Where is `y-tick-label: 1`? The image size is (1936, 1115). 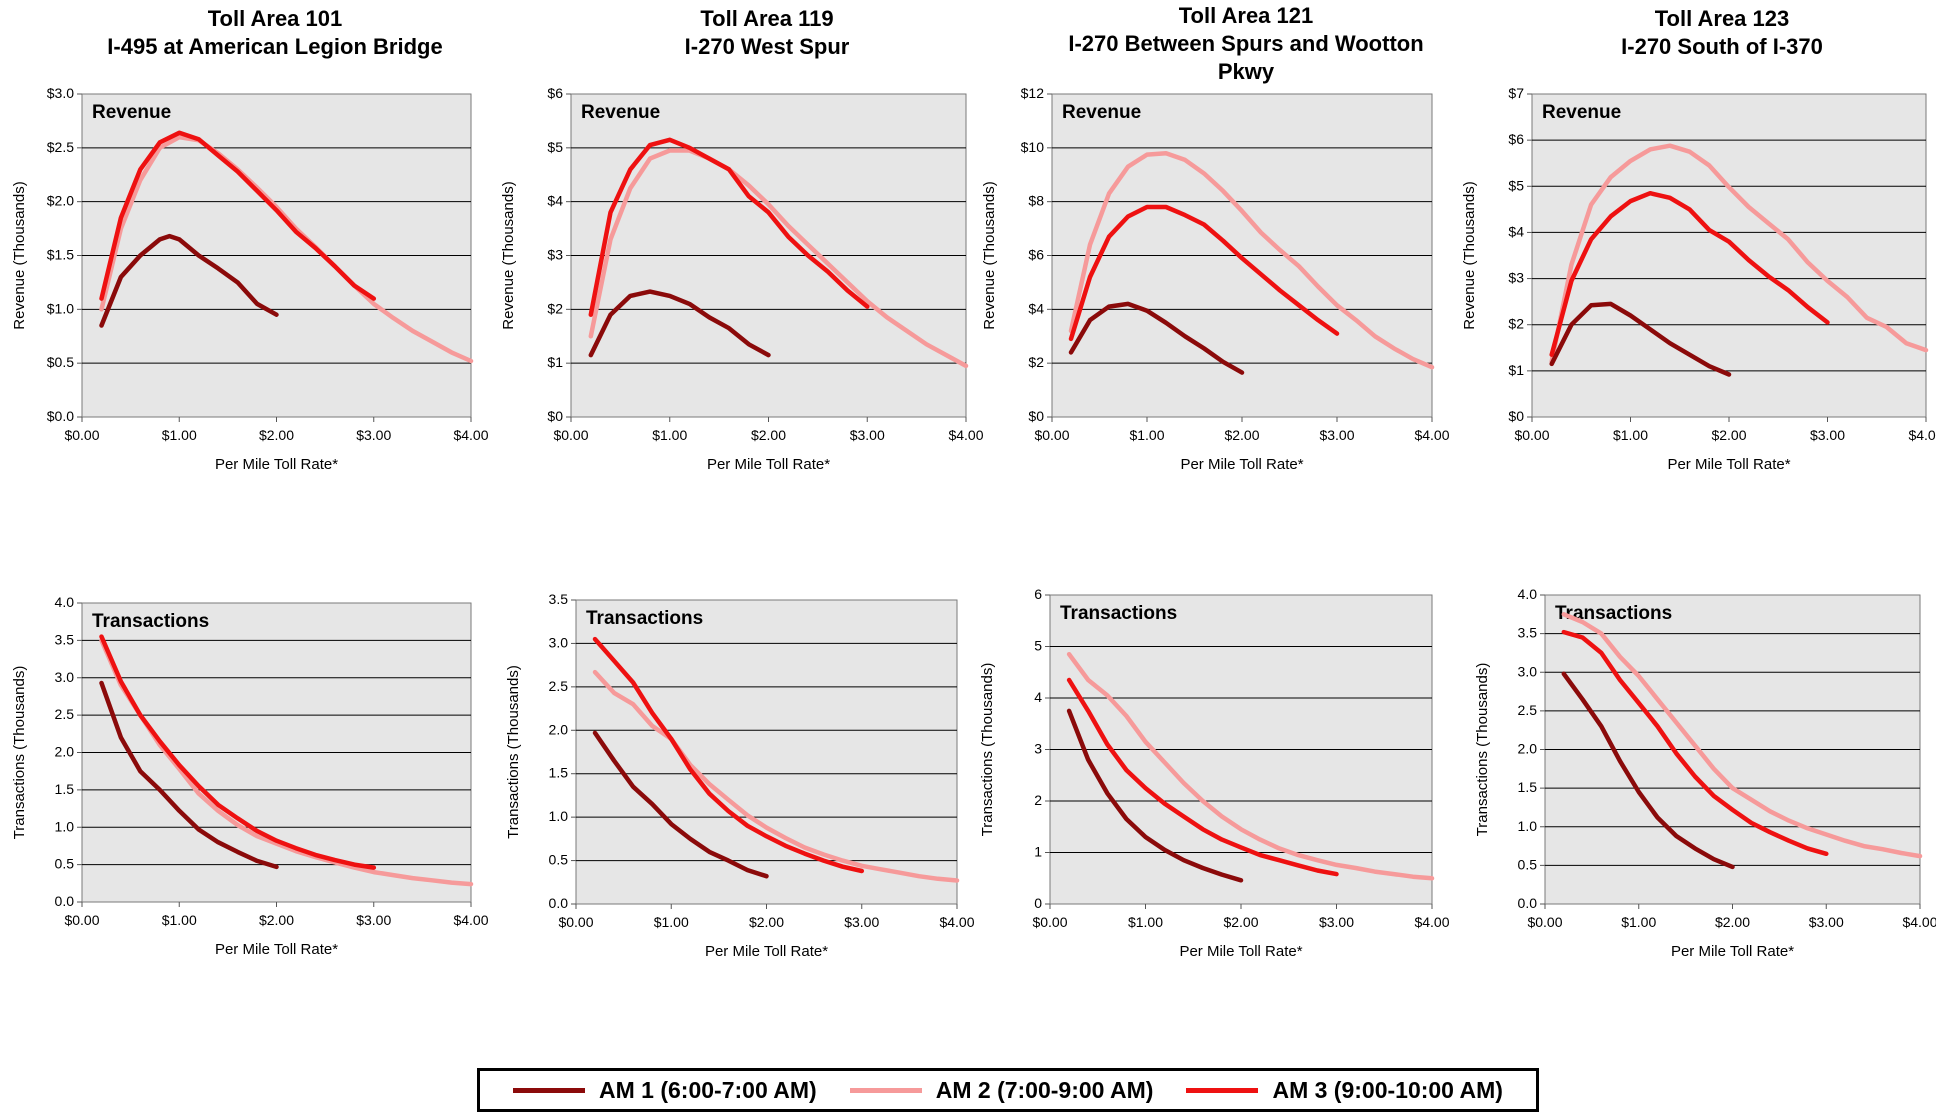
y-tick-label: 1 is located at coordinates (1038, 852).